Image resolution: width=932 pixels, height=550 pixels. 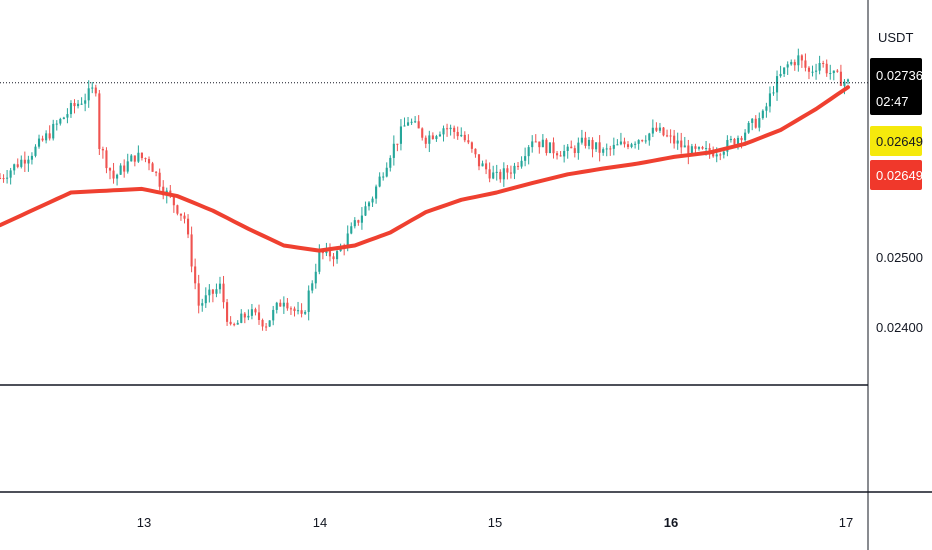 I want to click on yellow-price-badge: 0.02649, so click(x=896, y=141).